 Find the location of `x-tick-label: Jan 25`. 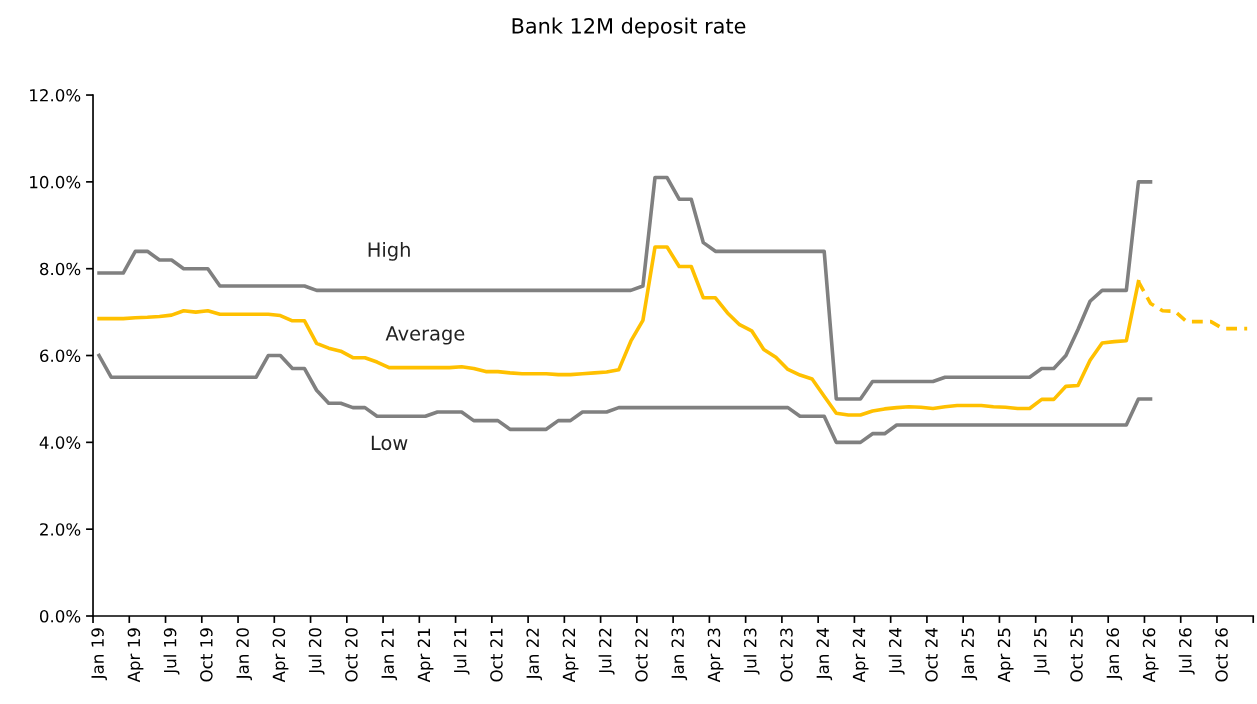

x-tick-label: Jan 25 is located at coordinates (969, 654).